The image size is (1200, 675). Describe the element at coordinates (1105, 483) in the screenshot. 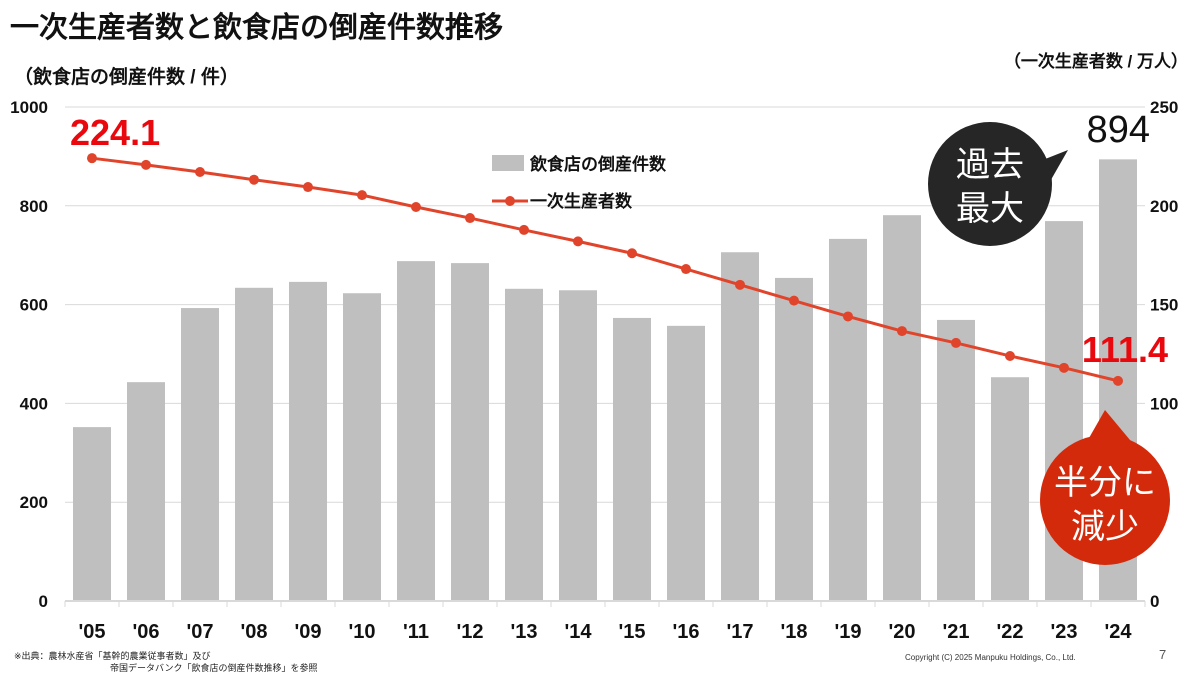

I see `halved-text-1: 半分に` at that location.